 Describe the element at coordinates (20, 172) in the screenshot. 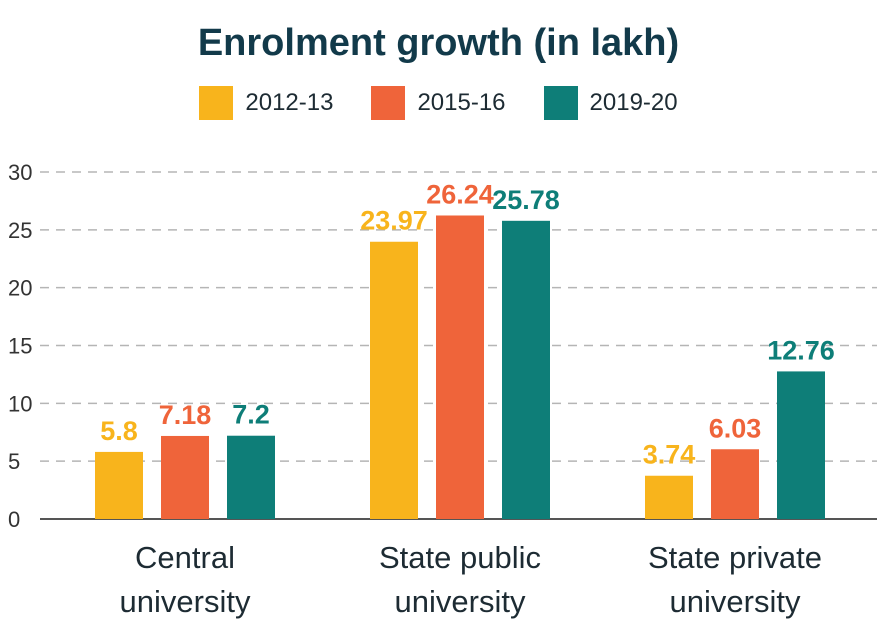

I see `y-tick-label: 30` at that location.